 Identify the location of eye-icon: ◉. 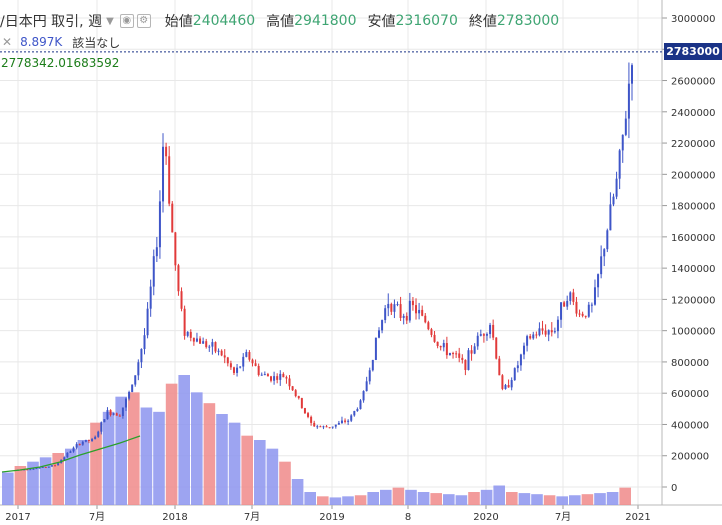
(126, 21).